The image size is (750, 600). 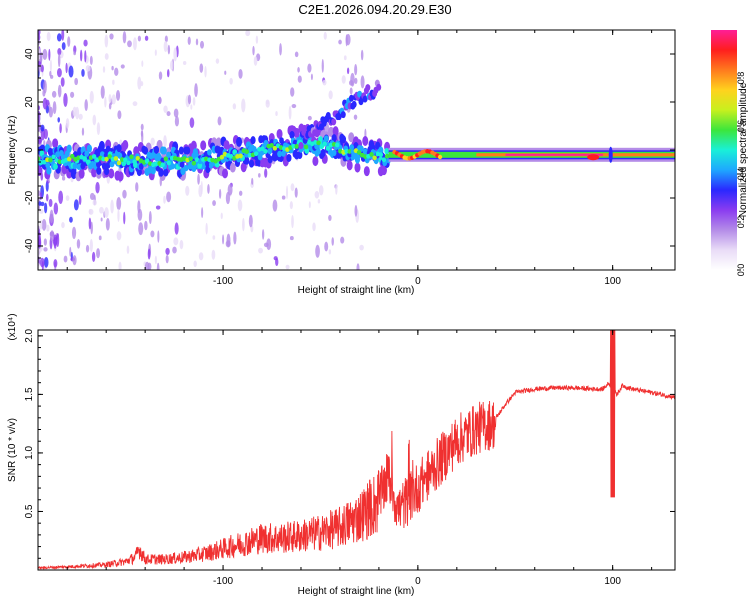 What do you see at coordinates (29, 394) in the screenshot?
I see `snr-y-tick-label: 1.5` at bounding box center [29, 394].